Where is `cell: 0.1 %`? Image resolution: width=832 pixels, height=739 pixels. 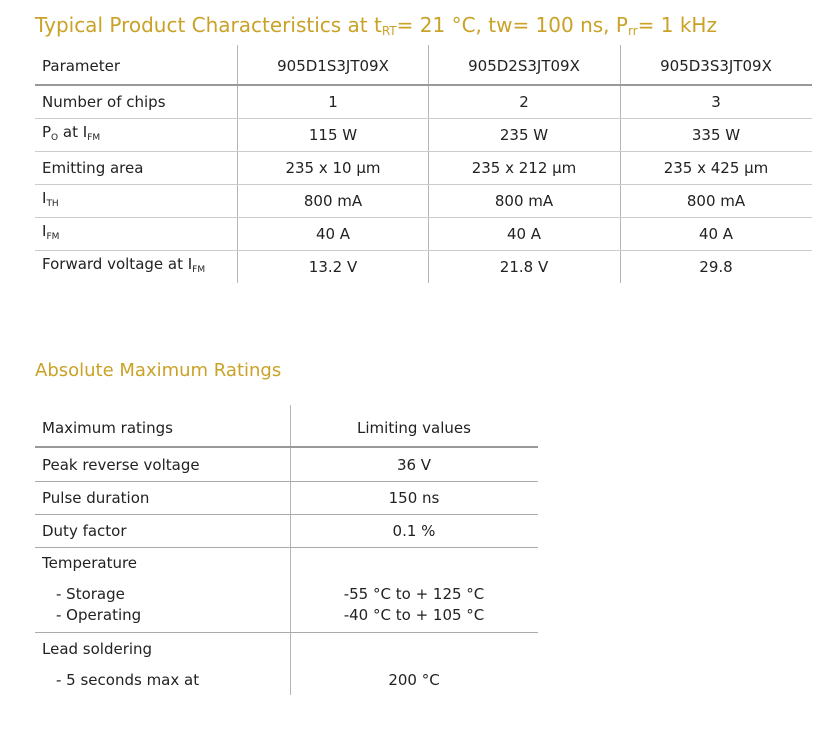
cell: 0.1 % is located at coordinates (414, 531).